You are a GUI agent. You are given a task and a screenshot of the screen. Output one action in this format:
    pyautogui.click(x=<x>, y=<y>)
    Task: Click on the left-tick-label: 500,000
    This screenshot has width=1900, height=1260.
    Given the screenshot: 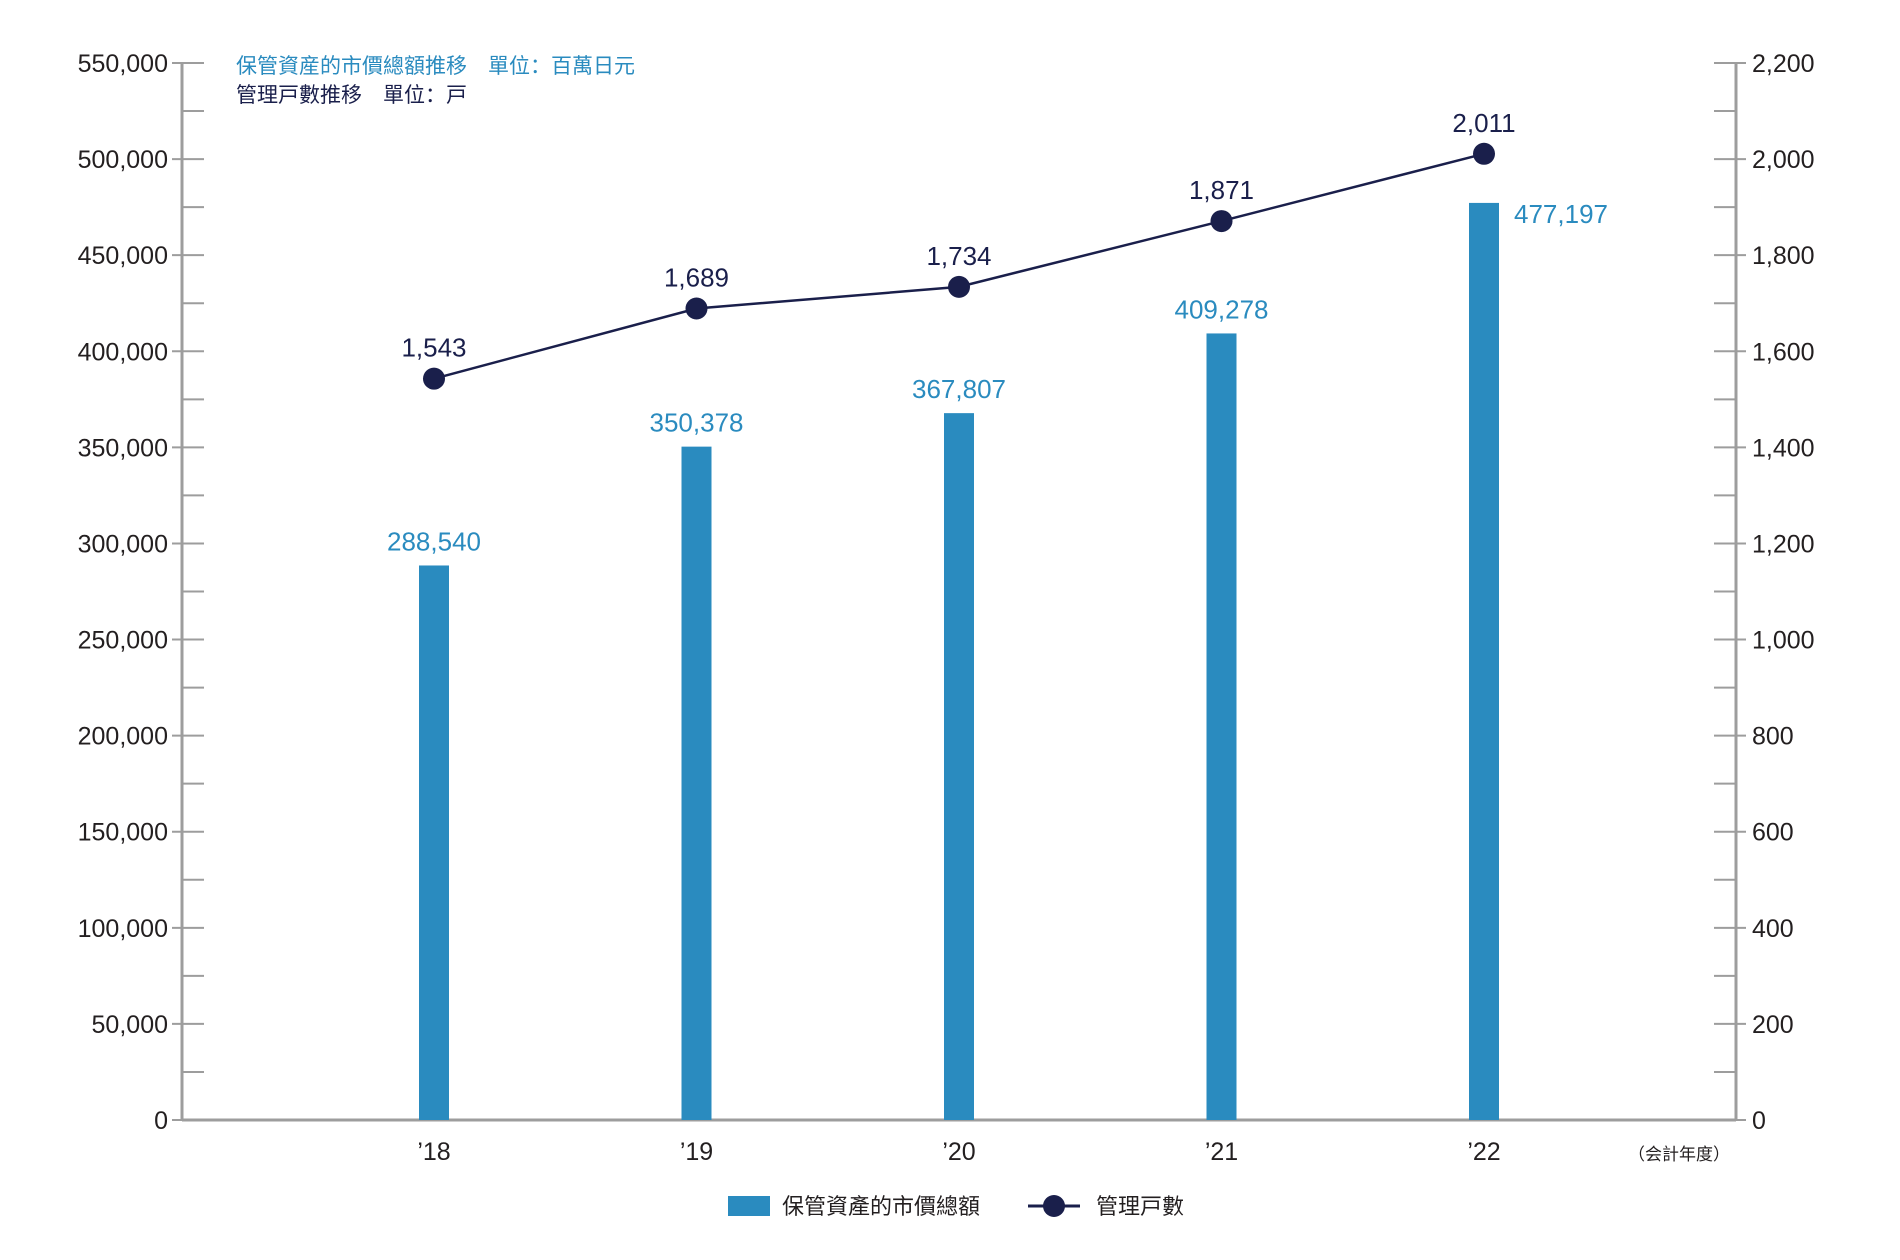 What is the action you would take?
    pyautogui.click(x=123, y=160)
    